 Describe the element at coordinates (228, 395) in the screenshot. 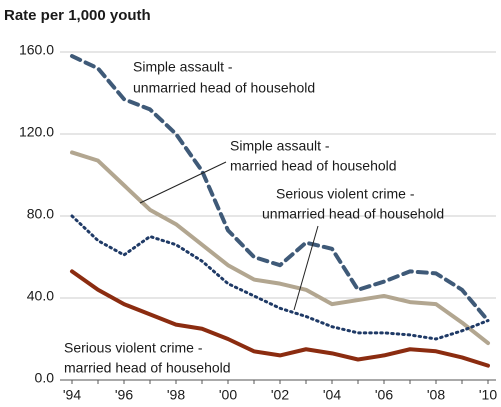

I see `x-tick-label: '00` at that location.